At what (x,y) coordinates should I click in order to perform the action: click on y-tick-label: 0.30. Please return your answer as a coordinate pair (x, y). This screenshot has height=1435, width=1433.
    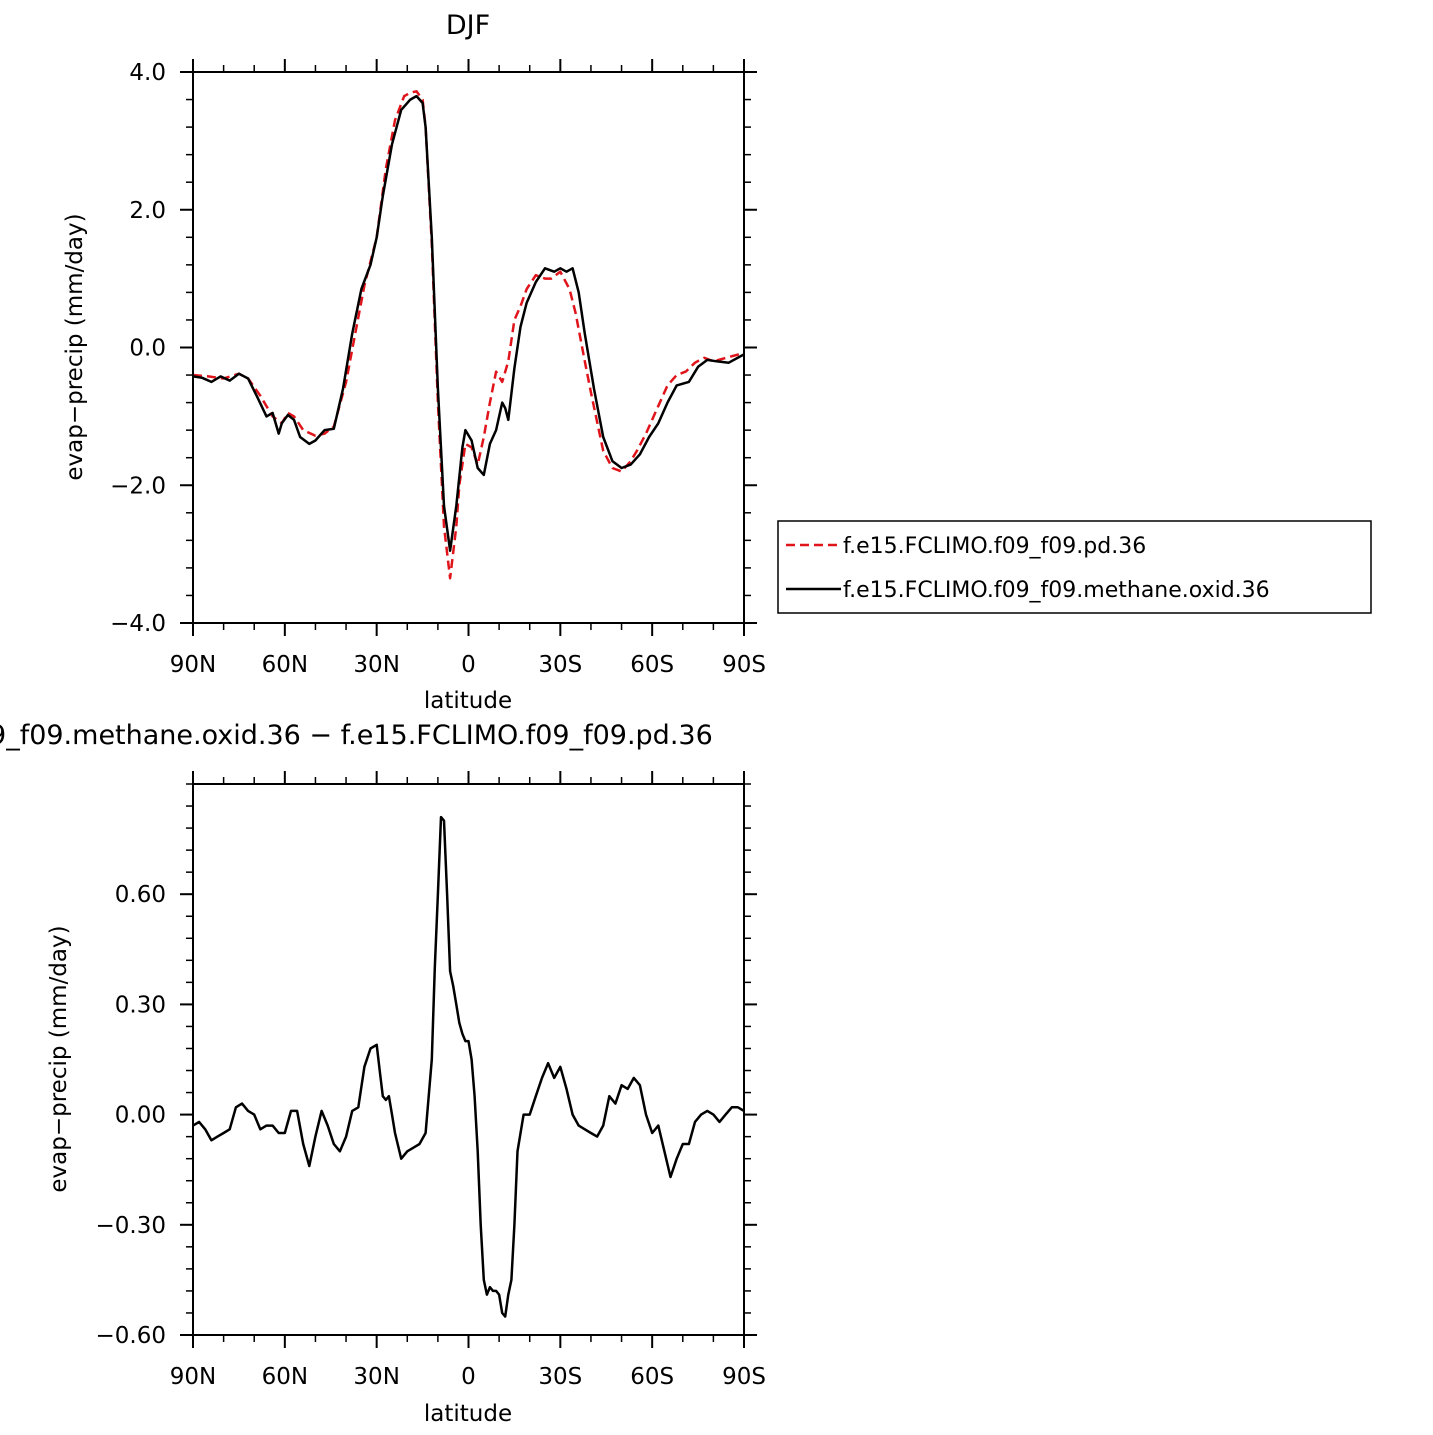
    Looking at the image, I should click on (140, 1005).